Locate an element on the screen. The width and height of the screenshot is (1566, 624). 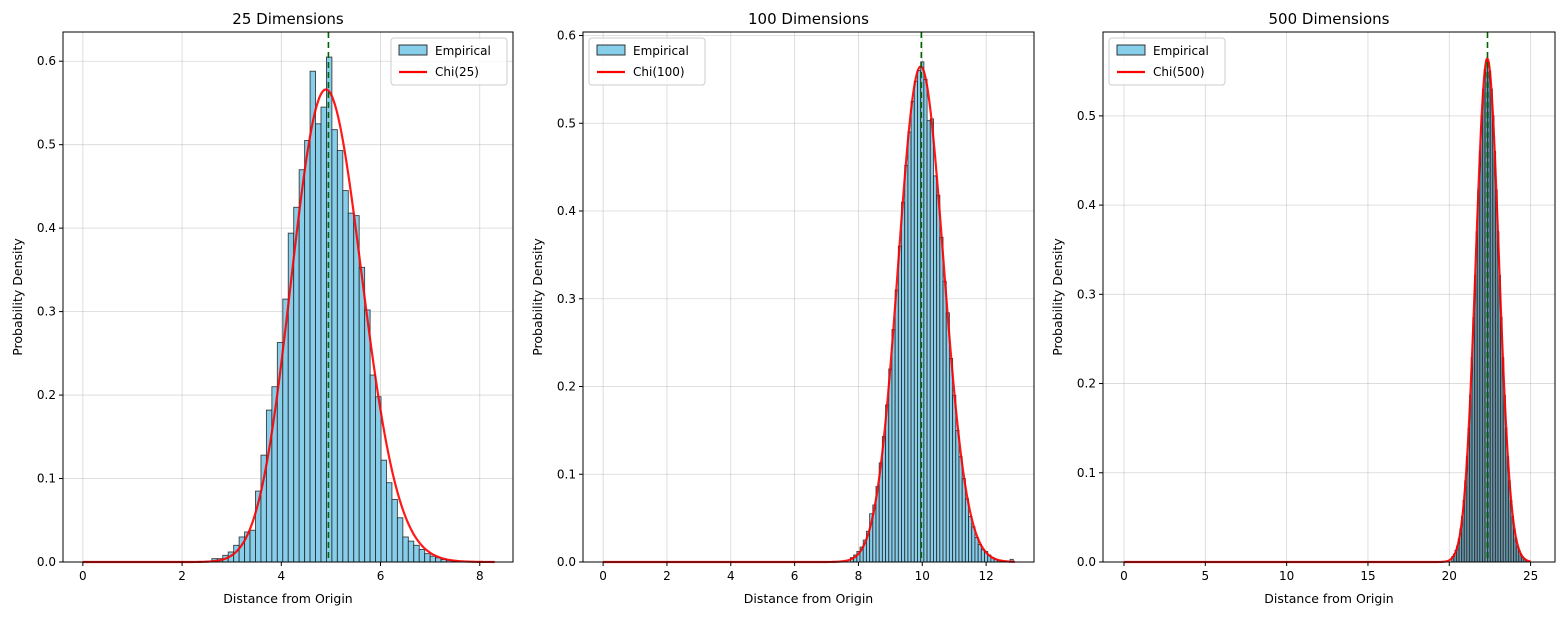
legend: Empirical Chi(500) is located at coordinates (1167, 61).